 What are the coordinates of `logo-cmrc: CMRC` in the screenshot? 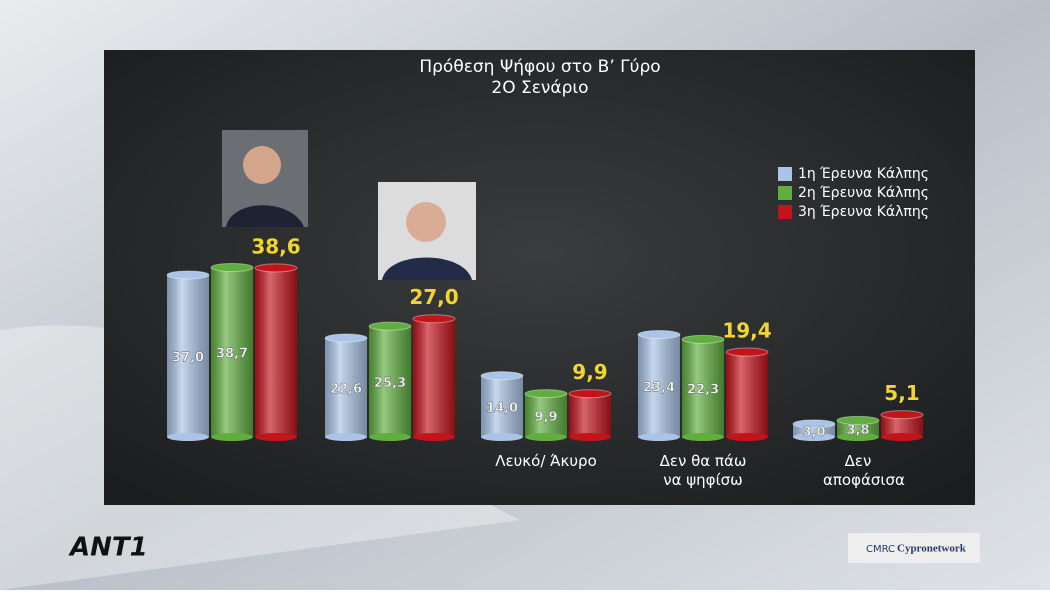 It's located at (880, 549).